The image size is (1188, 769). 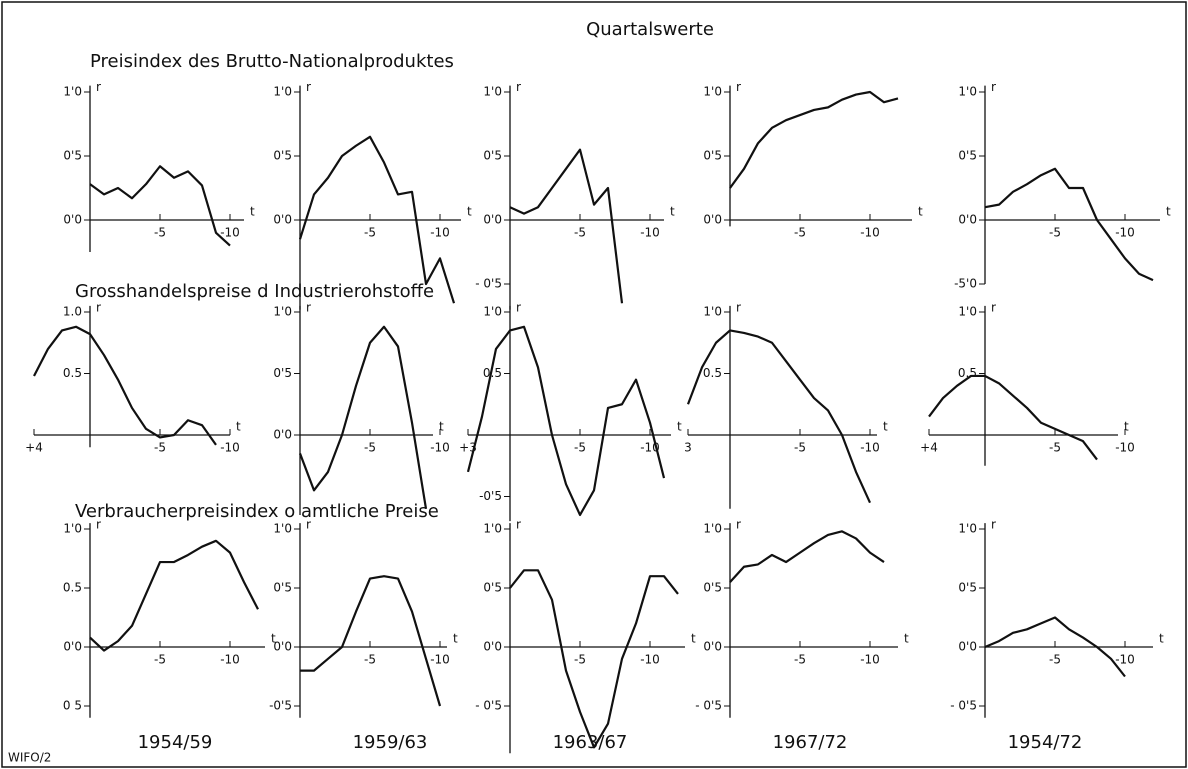 What do you see at coordinates (1045, 742) in the screenshot?
I see `column-label: 1954/72` at bounding box center [1045, 742].